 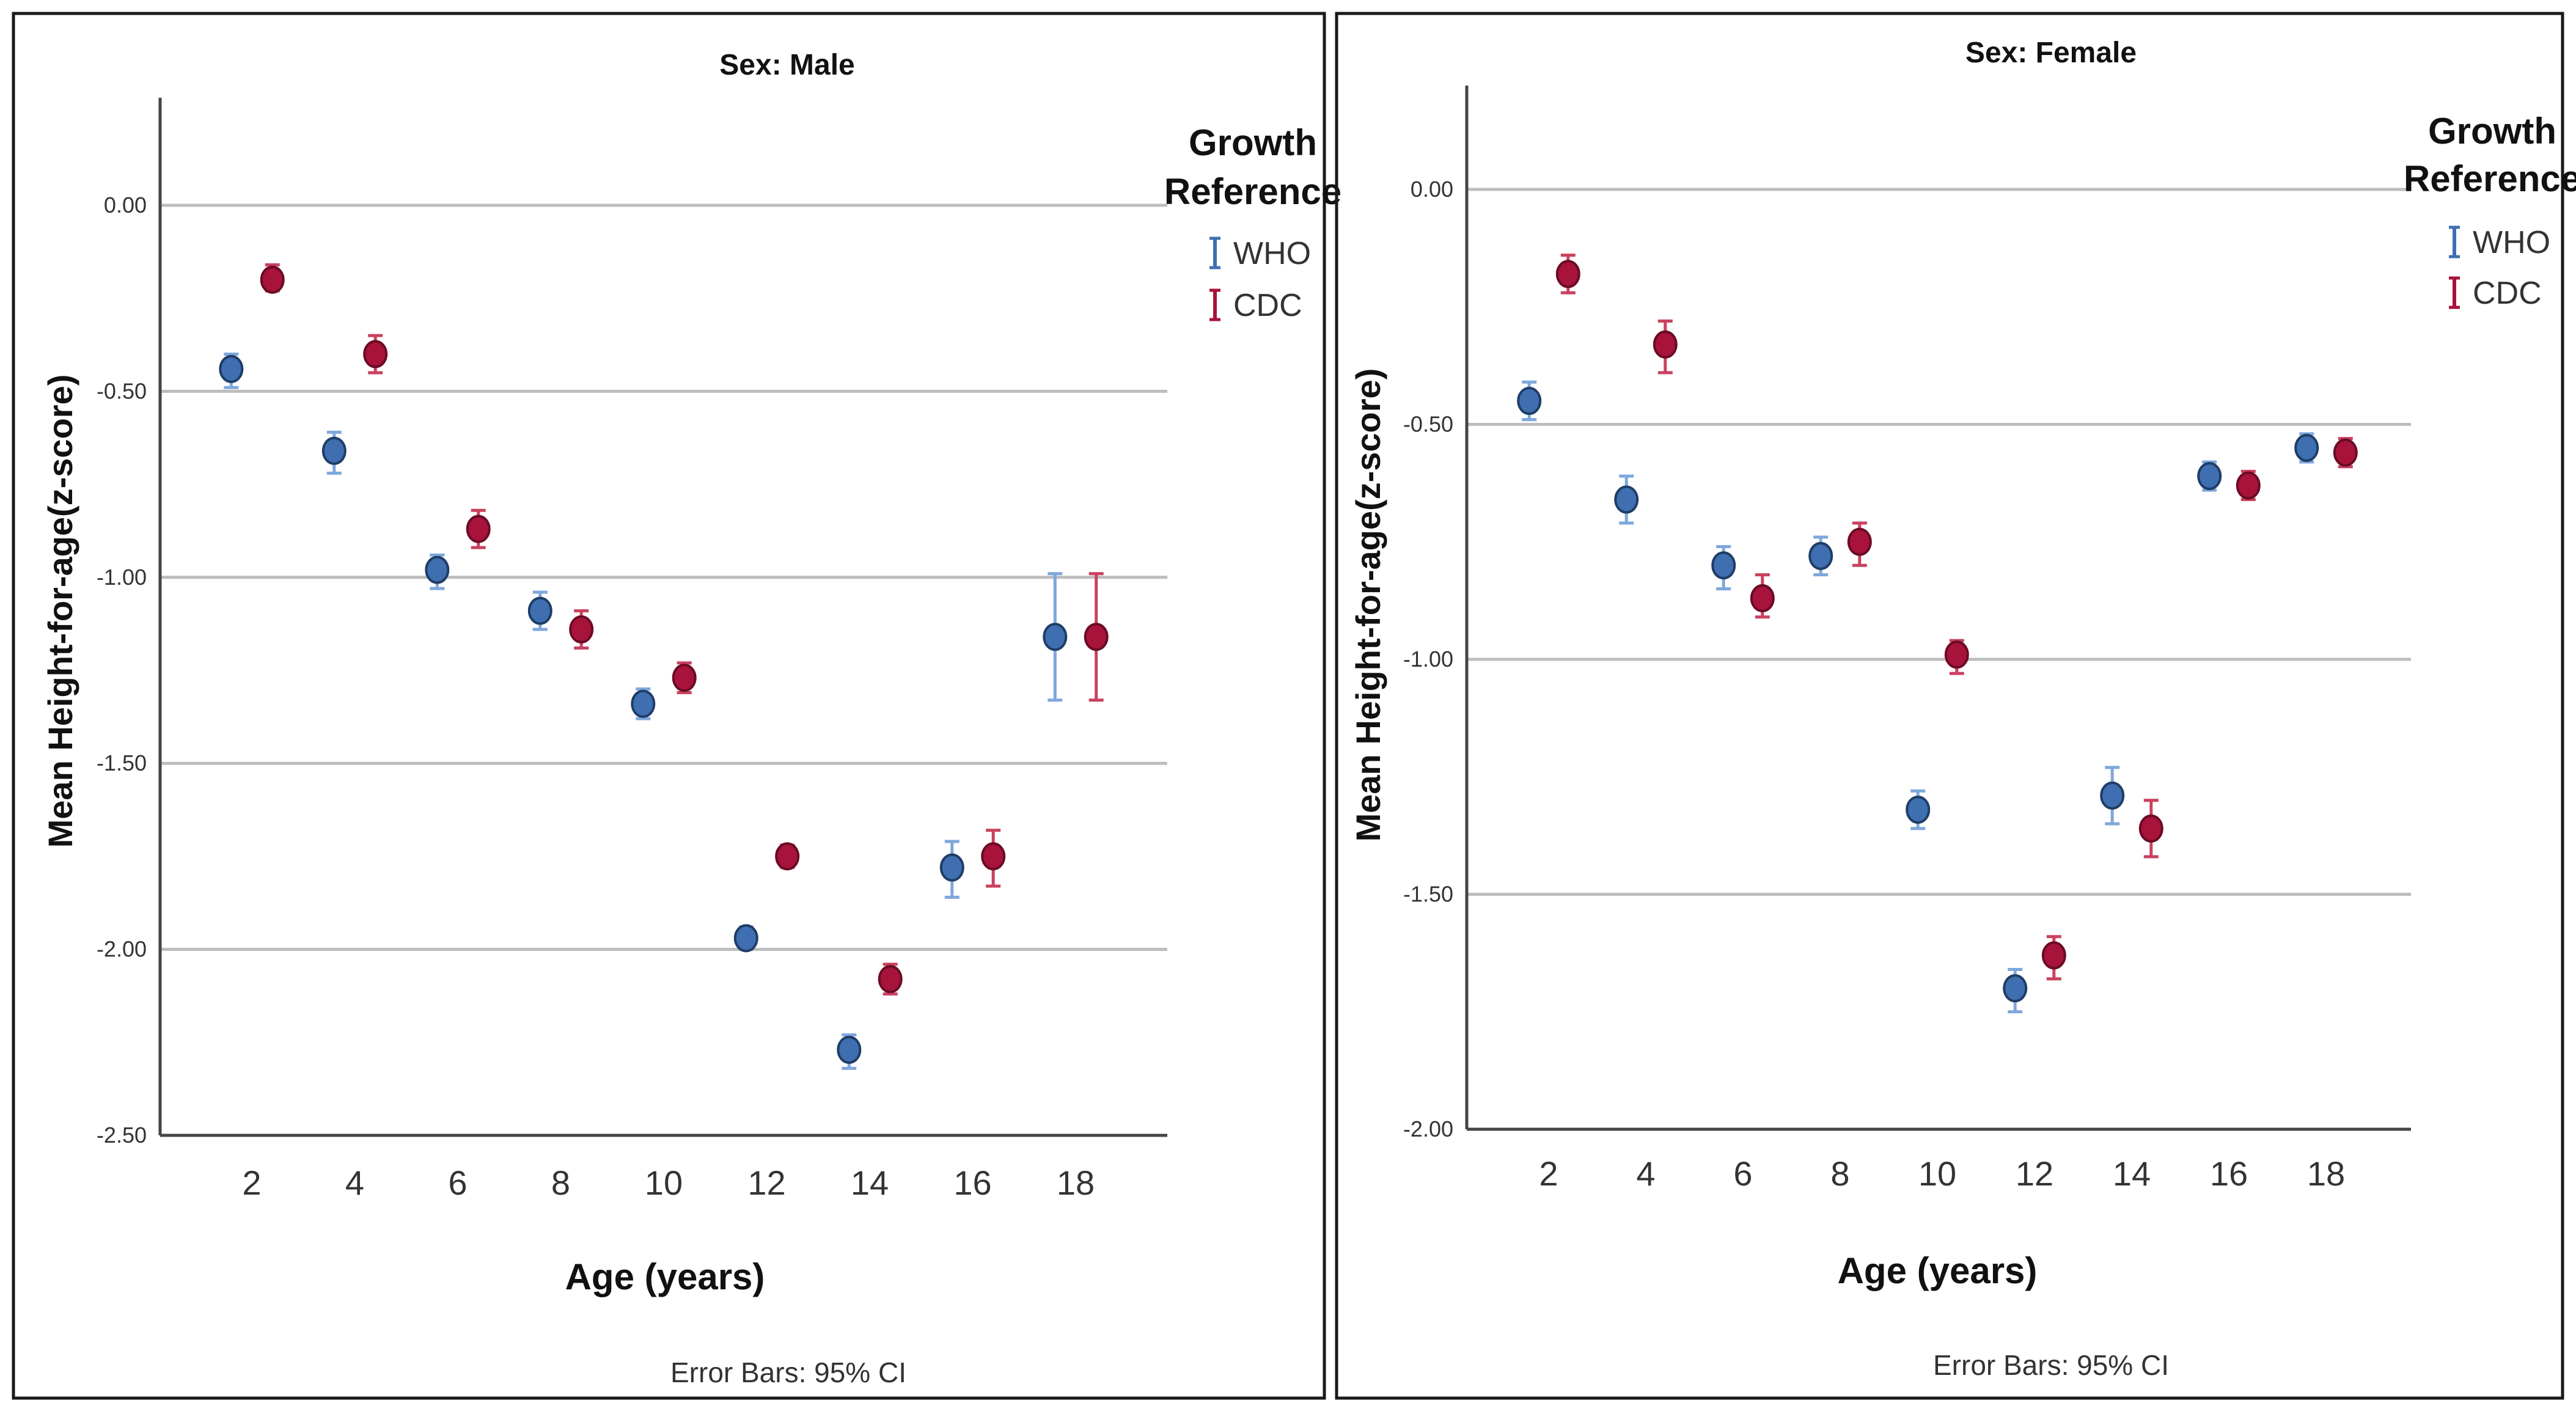 What do you see at coordinates (786, 65) in the screenshot?
I see `chart-title: Sex: Male` at bounding box center [786, 65].